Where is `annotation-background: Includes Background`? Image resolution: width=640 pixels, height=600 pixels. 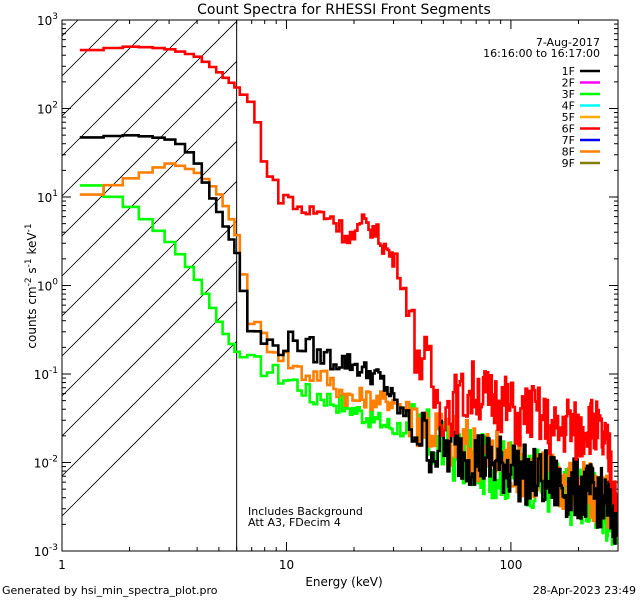
annotation-background: Includes Background is located at coordinates (305, 511).